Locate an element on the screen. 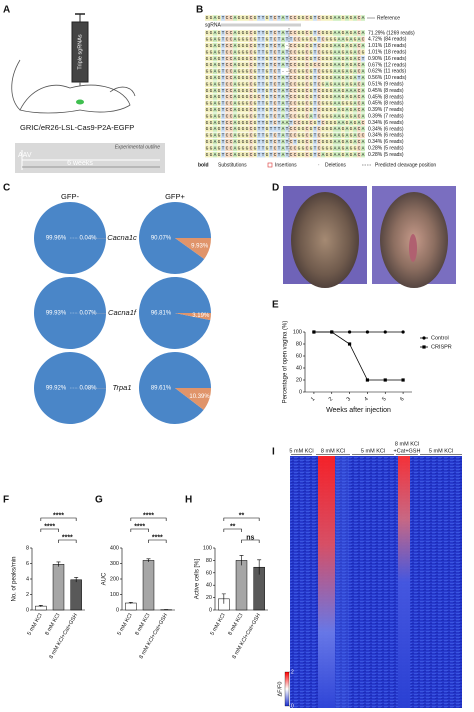  panel-letter: F is located at coordinates (6, 500).